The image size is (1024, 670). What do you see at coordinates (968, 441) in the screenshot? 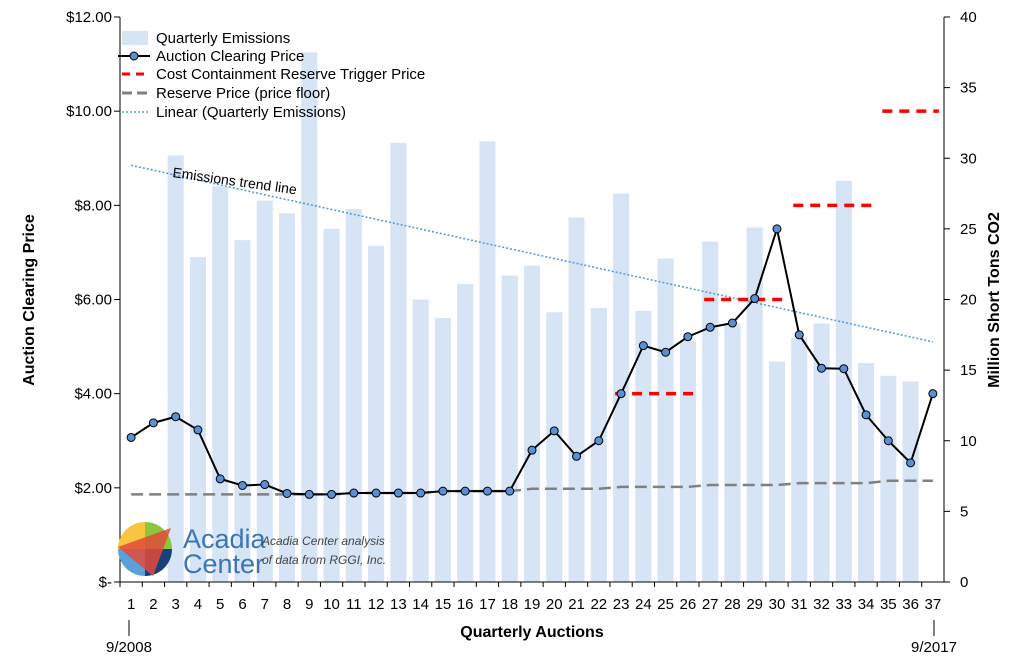
I see `y-right-tick-label: 10` at bounding box center [968, 441].